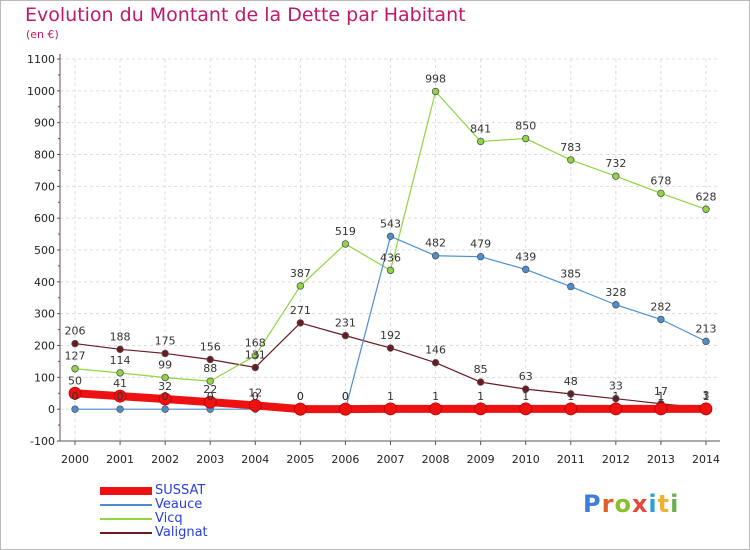 Image resolution: width=750 pixels, height=550 pixels. I want to click on legend-swatch-sussat, so click(126, 491).